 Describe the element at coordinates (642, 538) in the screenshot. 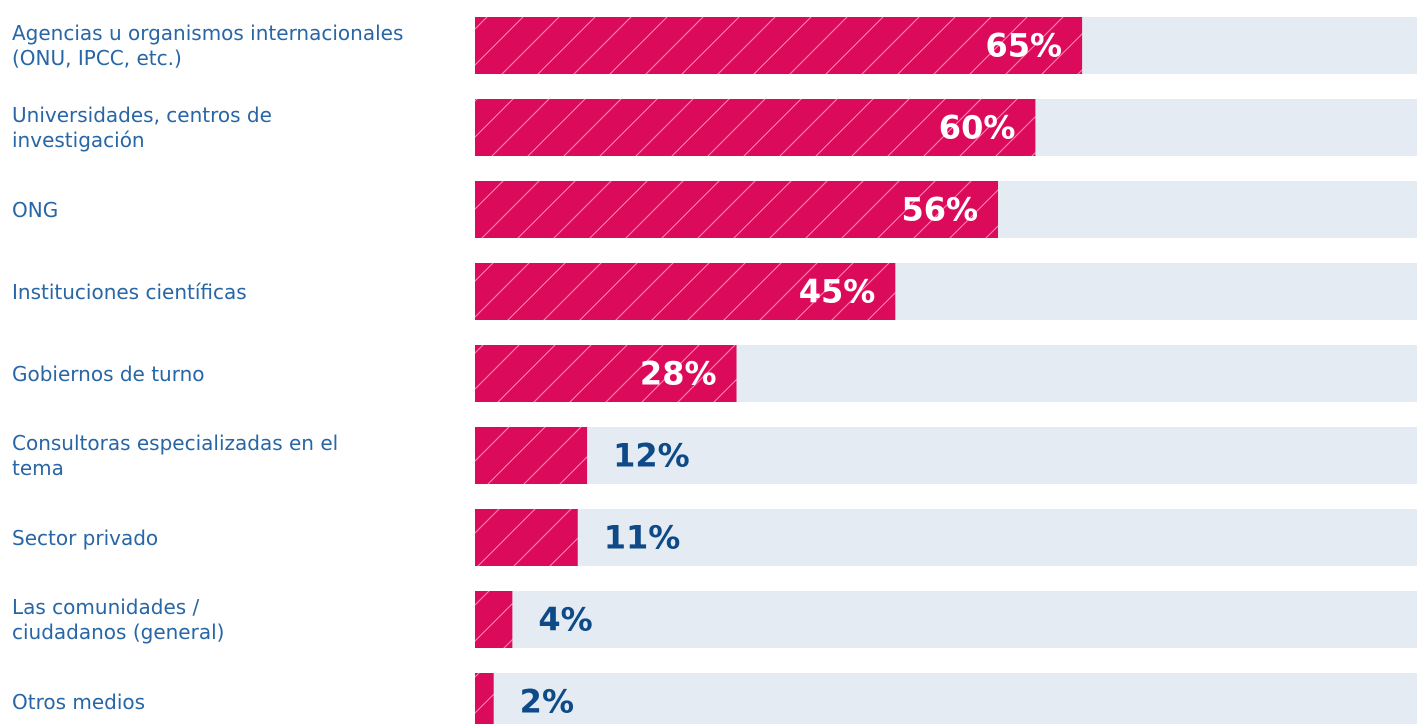

I see `value-label: 11%` at that location.